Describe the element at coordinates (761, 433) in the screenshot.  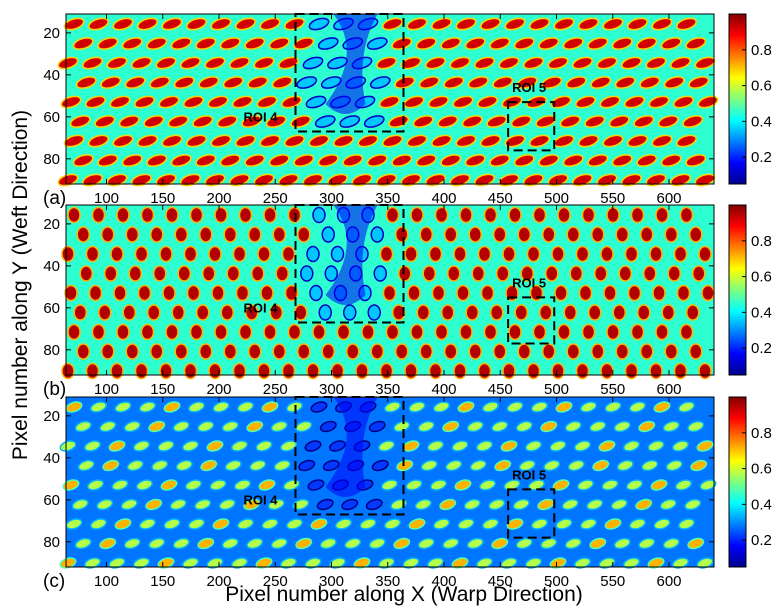
I see `colorbar-tick-label: 0.8` at that location.